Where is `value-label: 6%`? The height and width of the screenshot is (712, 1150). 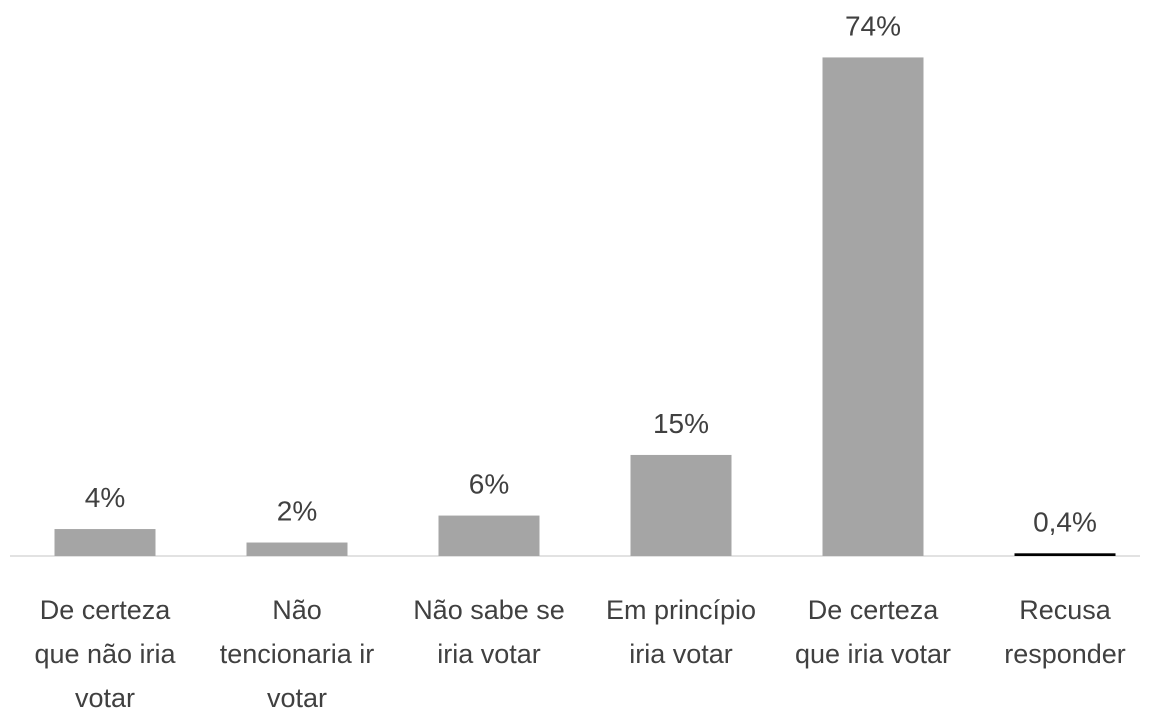 value-label: 6% is located at coordinates (489, 484).